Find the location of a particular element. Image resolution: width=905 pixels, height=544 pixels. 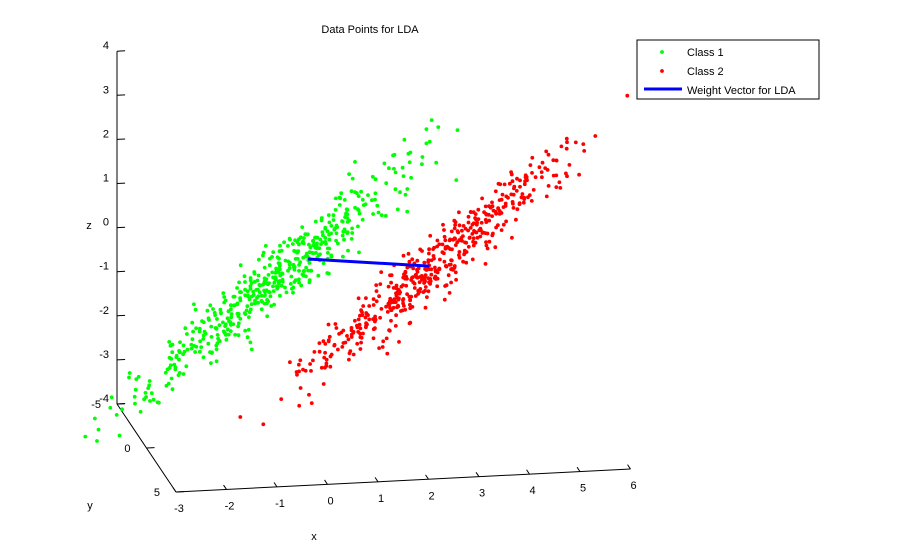

x-tick-label: 3 is located at coordinates (482, 494).